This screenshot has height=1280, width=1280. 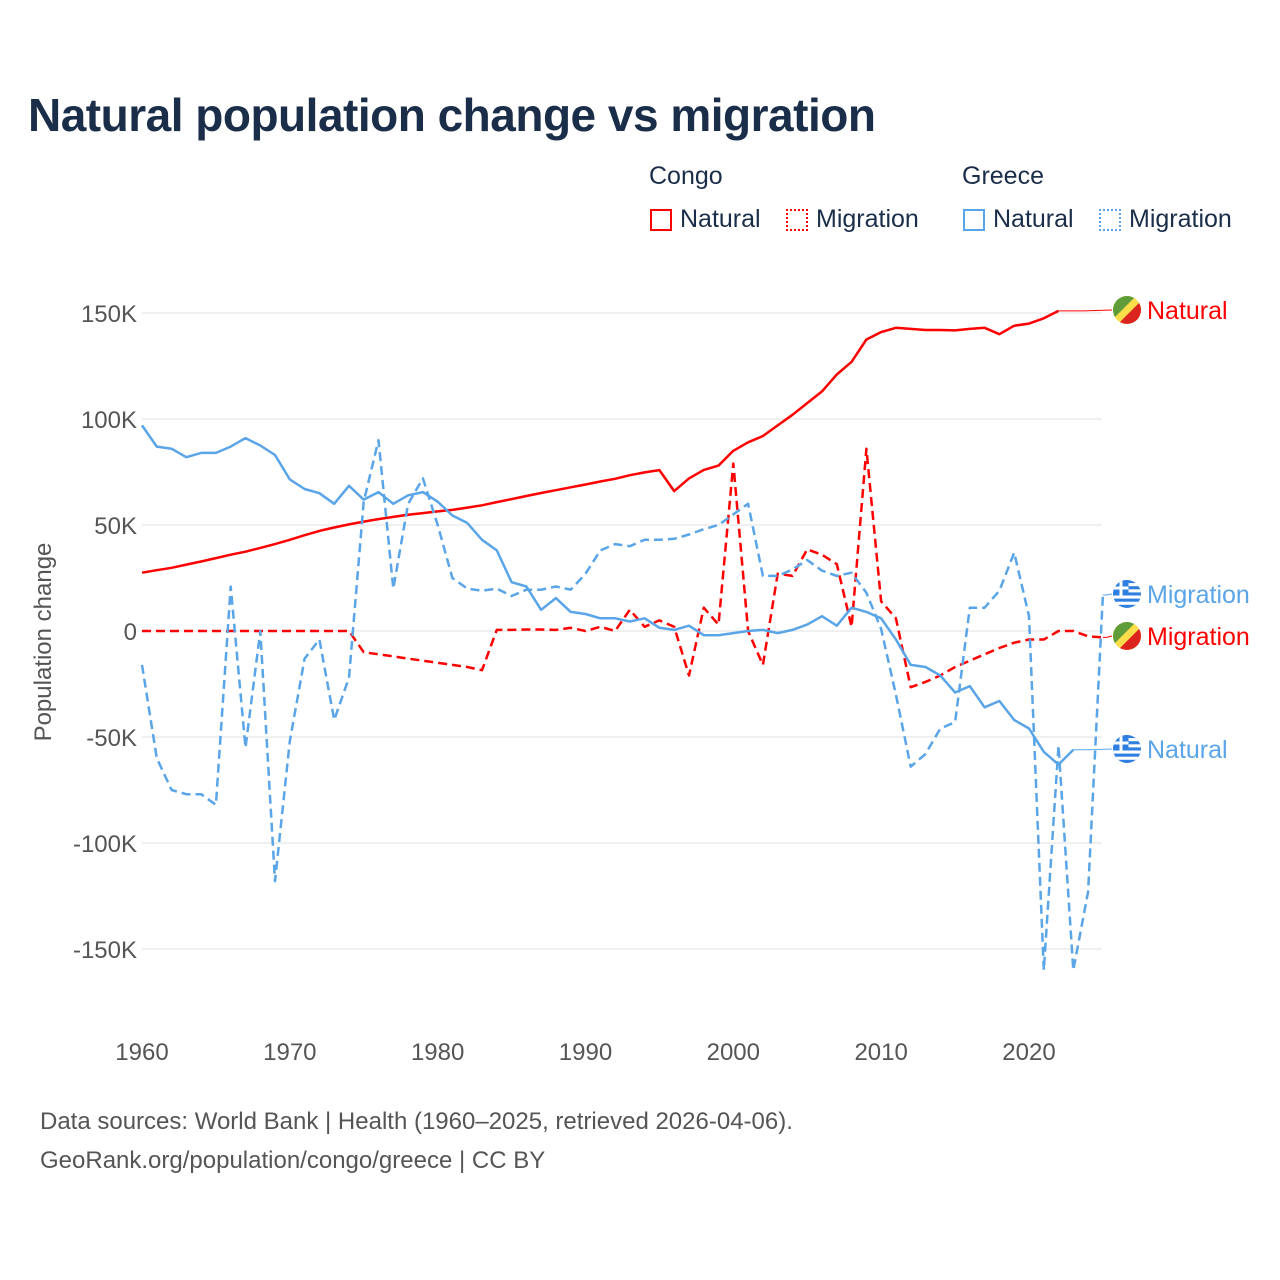 I want to click on x-tick-label: 1980, so click(x=437, y=1052).